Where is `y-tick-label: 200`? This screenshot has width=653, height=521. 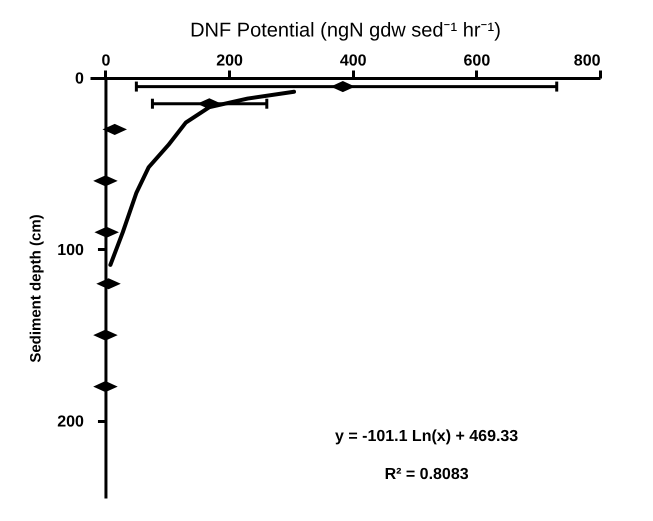 y-tick-label: 200 is located at coordinates (70, 421).